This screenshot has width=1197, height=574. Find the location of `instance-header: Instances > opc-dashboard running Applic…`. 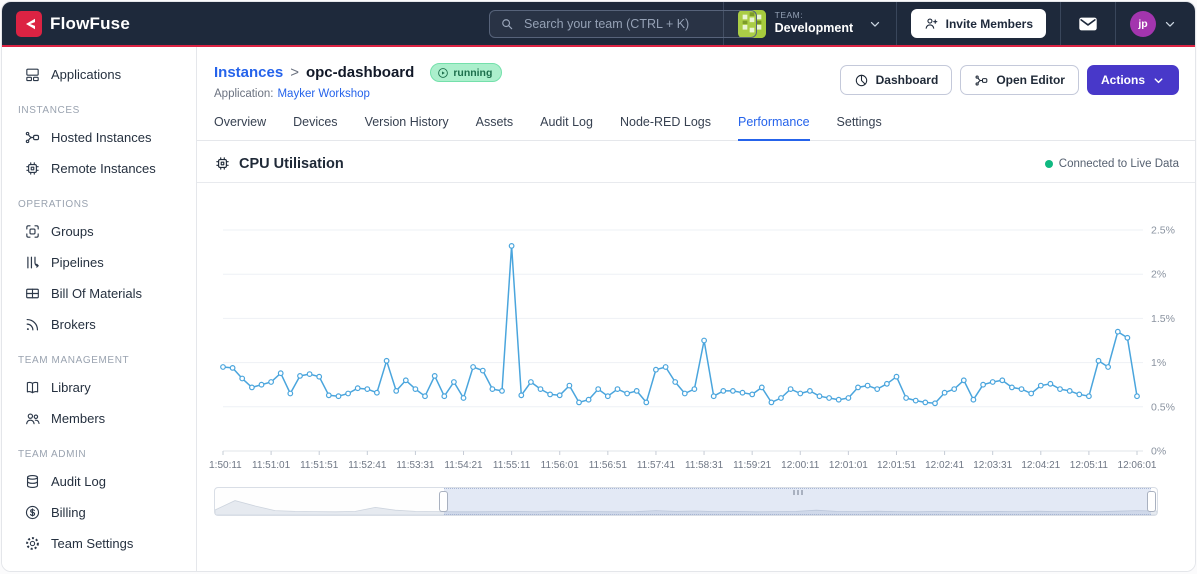

instance-header: Instances > opc-dashboard running Applic… is located at coordinates (696, 73).